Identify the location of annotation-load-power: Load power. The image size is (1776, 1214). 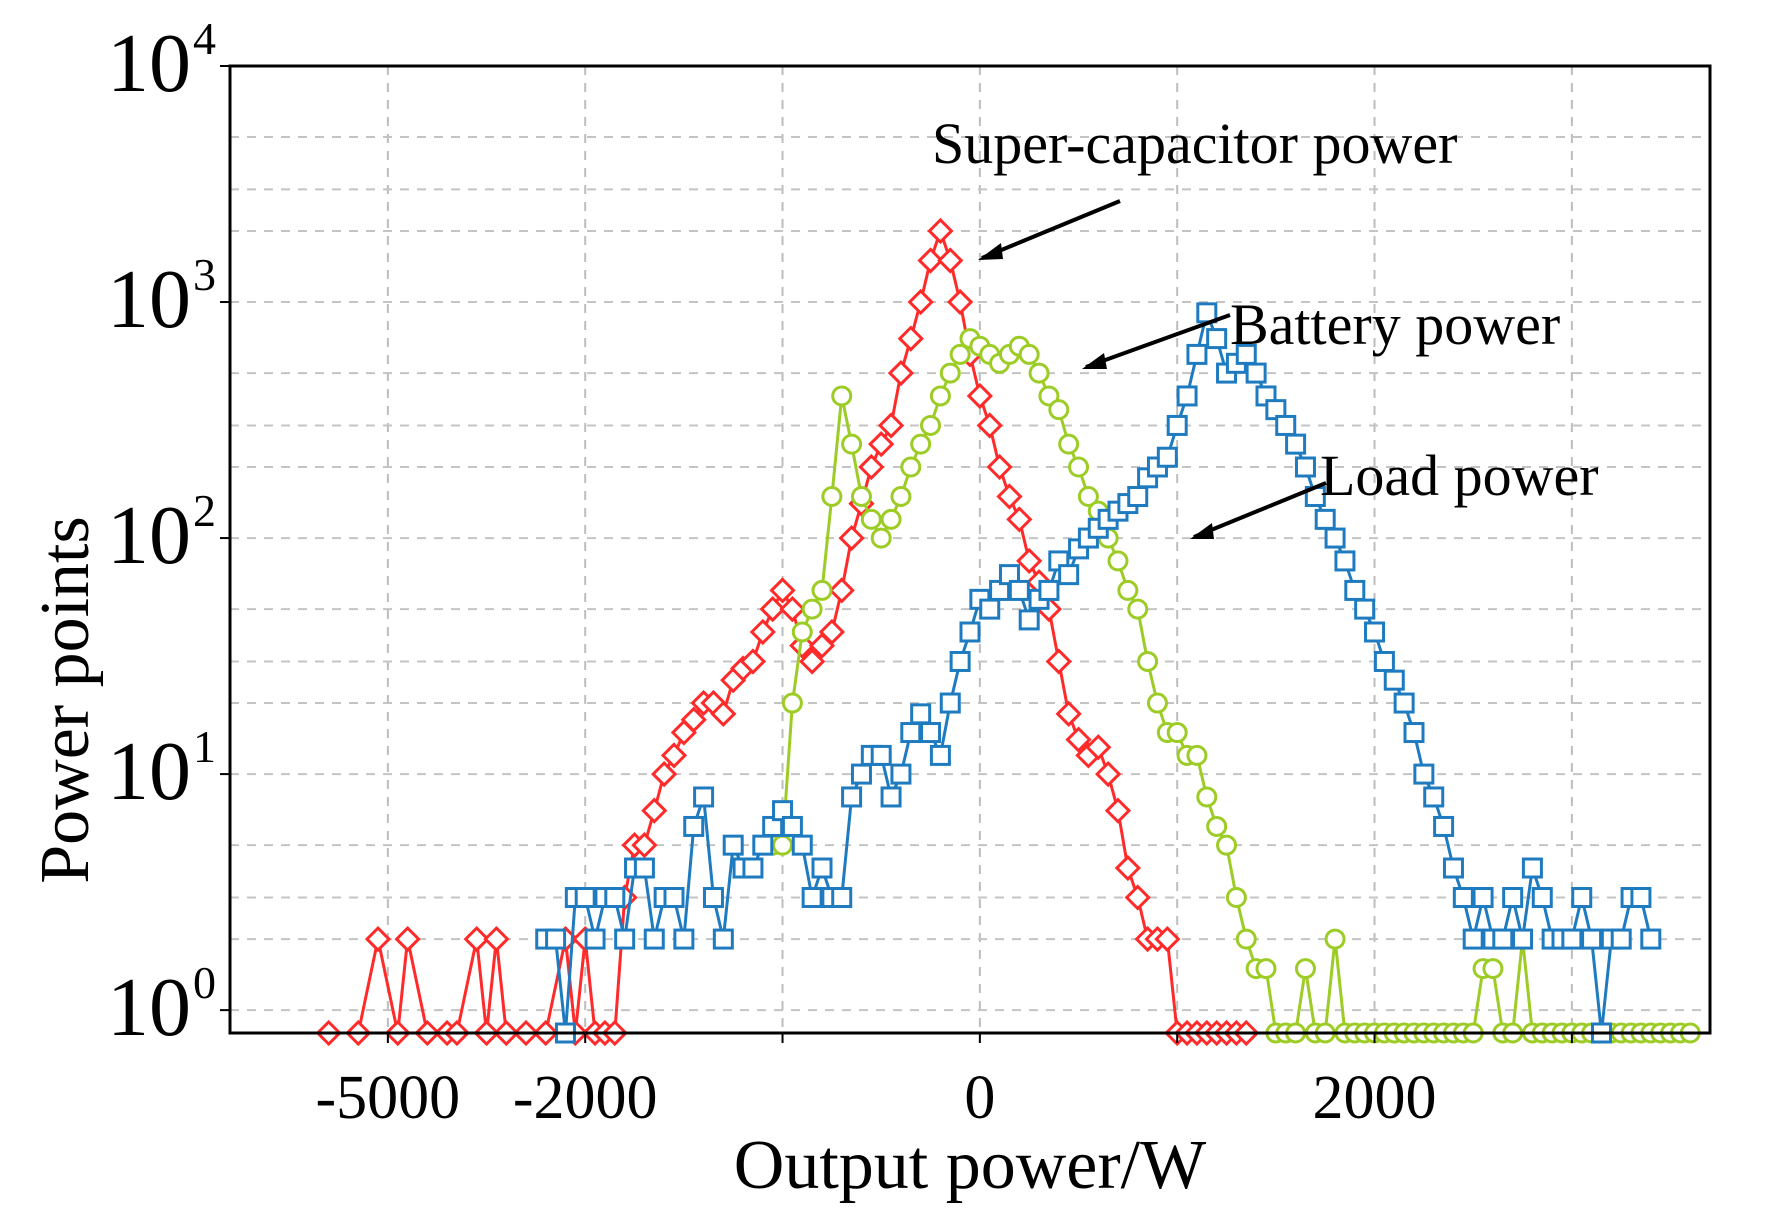
(1459, 475).